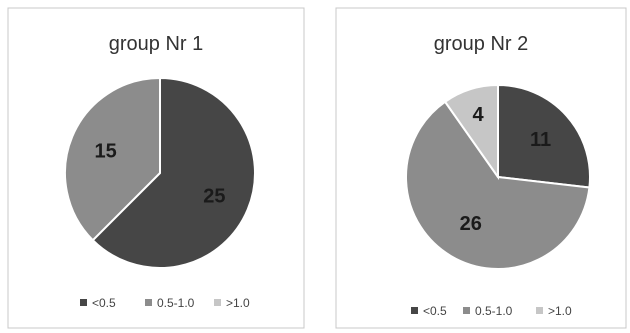 The width and height of the screenshot is (630, 333). What do you see at coordinates (481, 44) in the screenshot?
I see `chart-title: group Nr 2` at bounding box center [481, 44].